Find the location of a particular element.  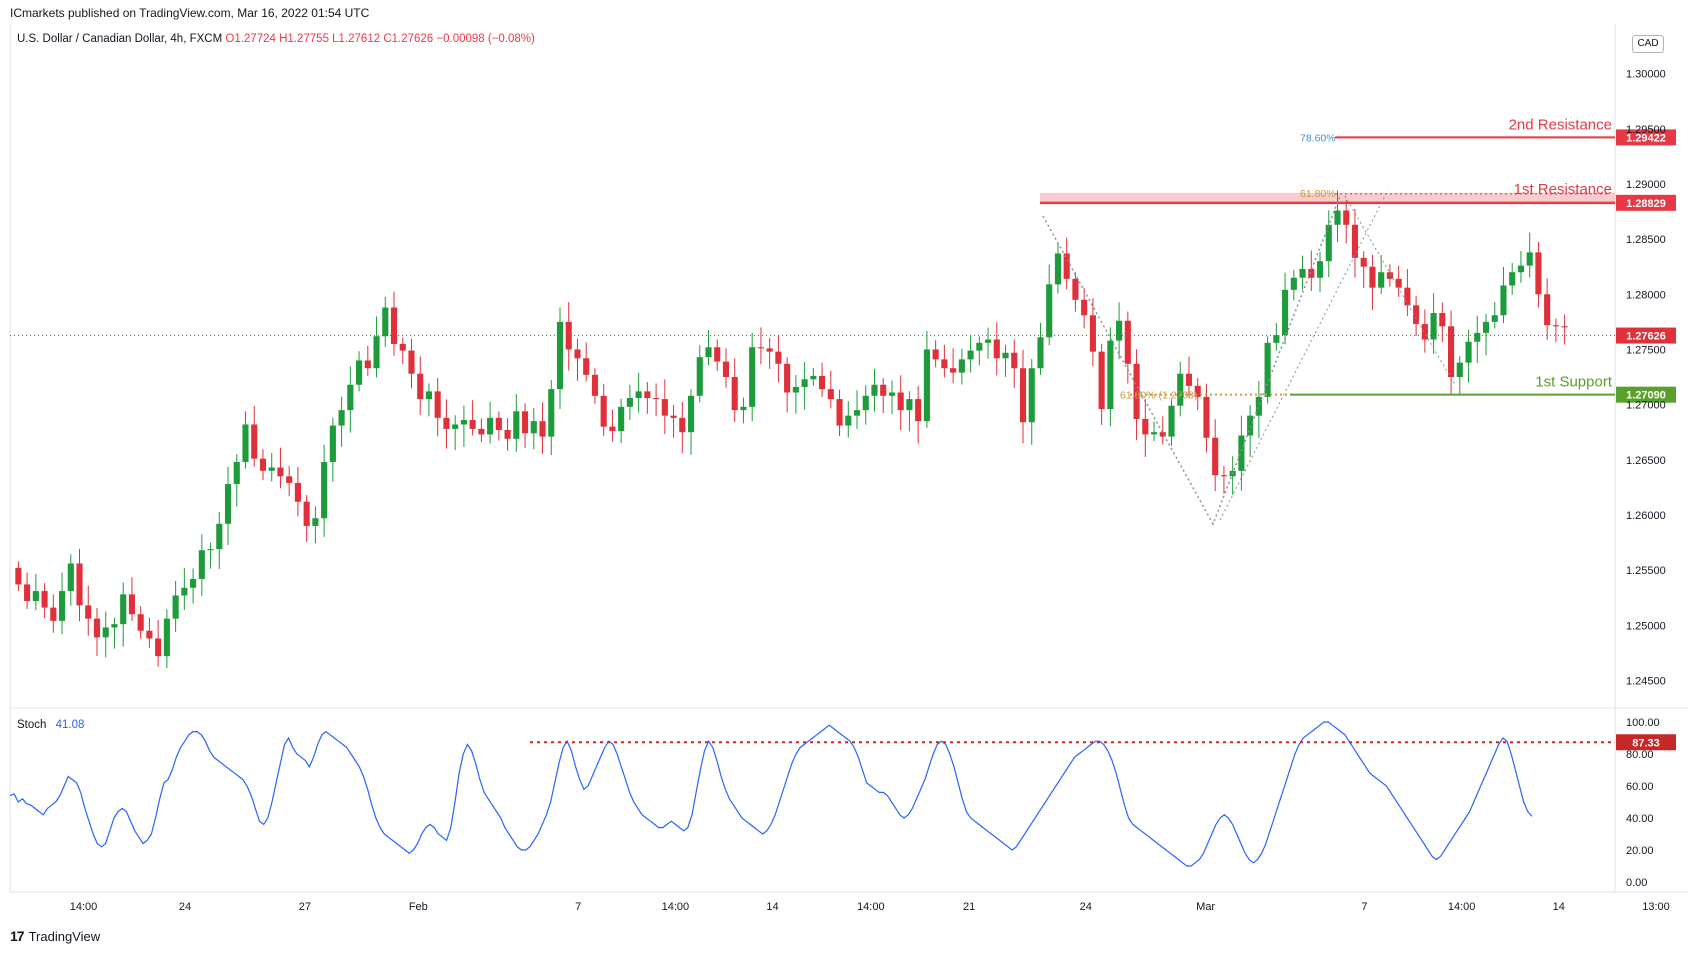

second-resistance-label: 2nd Resistance is located at coordinates (1560, 124).